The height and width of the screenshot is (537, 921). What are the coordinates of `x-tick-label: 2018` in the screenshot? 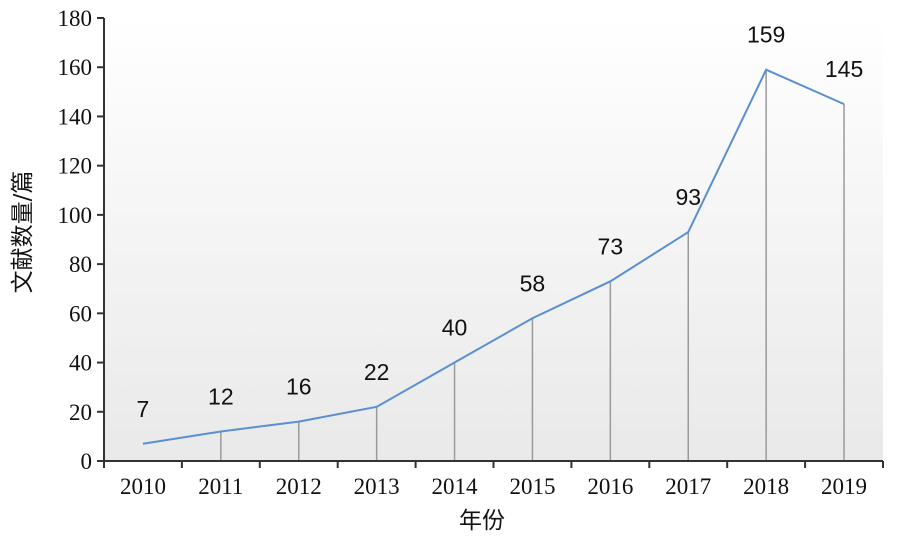 It's located at (766, 486).